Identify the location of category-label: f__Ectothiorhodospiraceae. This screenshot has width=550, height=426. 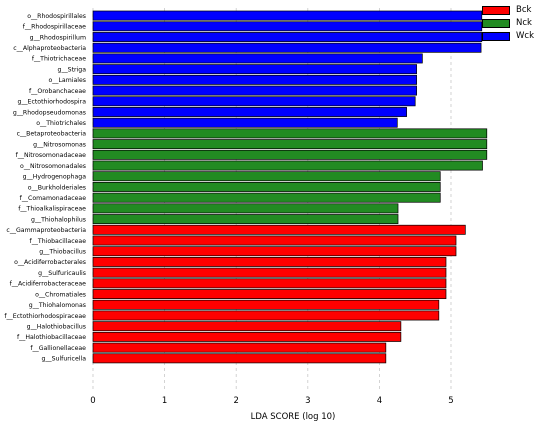
(45, 316).